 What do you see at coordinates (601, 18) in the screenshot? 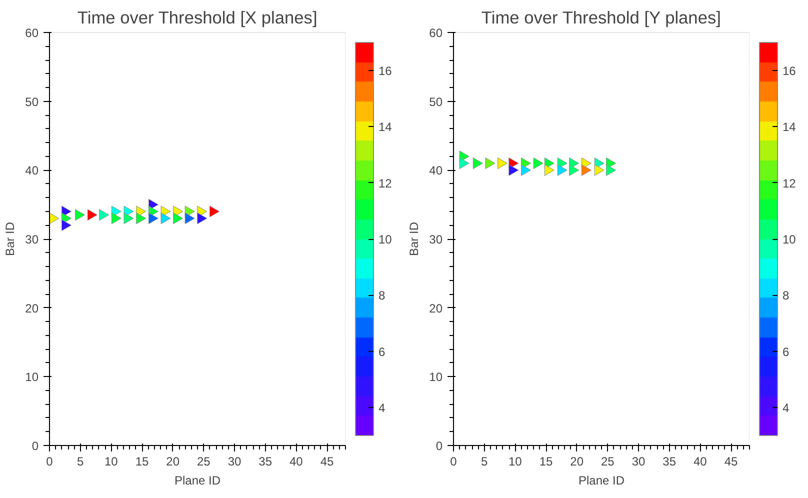
I see `chart-title: Time over Threshold [Y planes]` at bounding box center [601, 18].